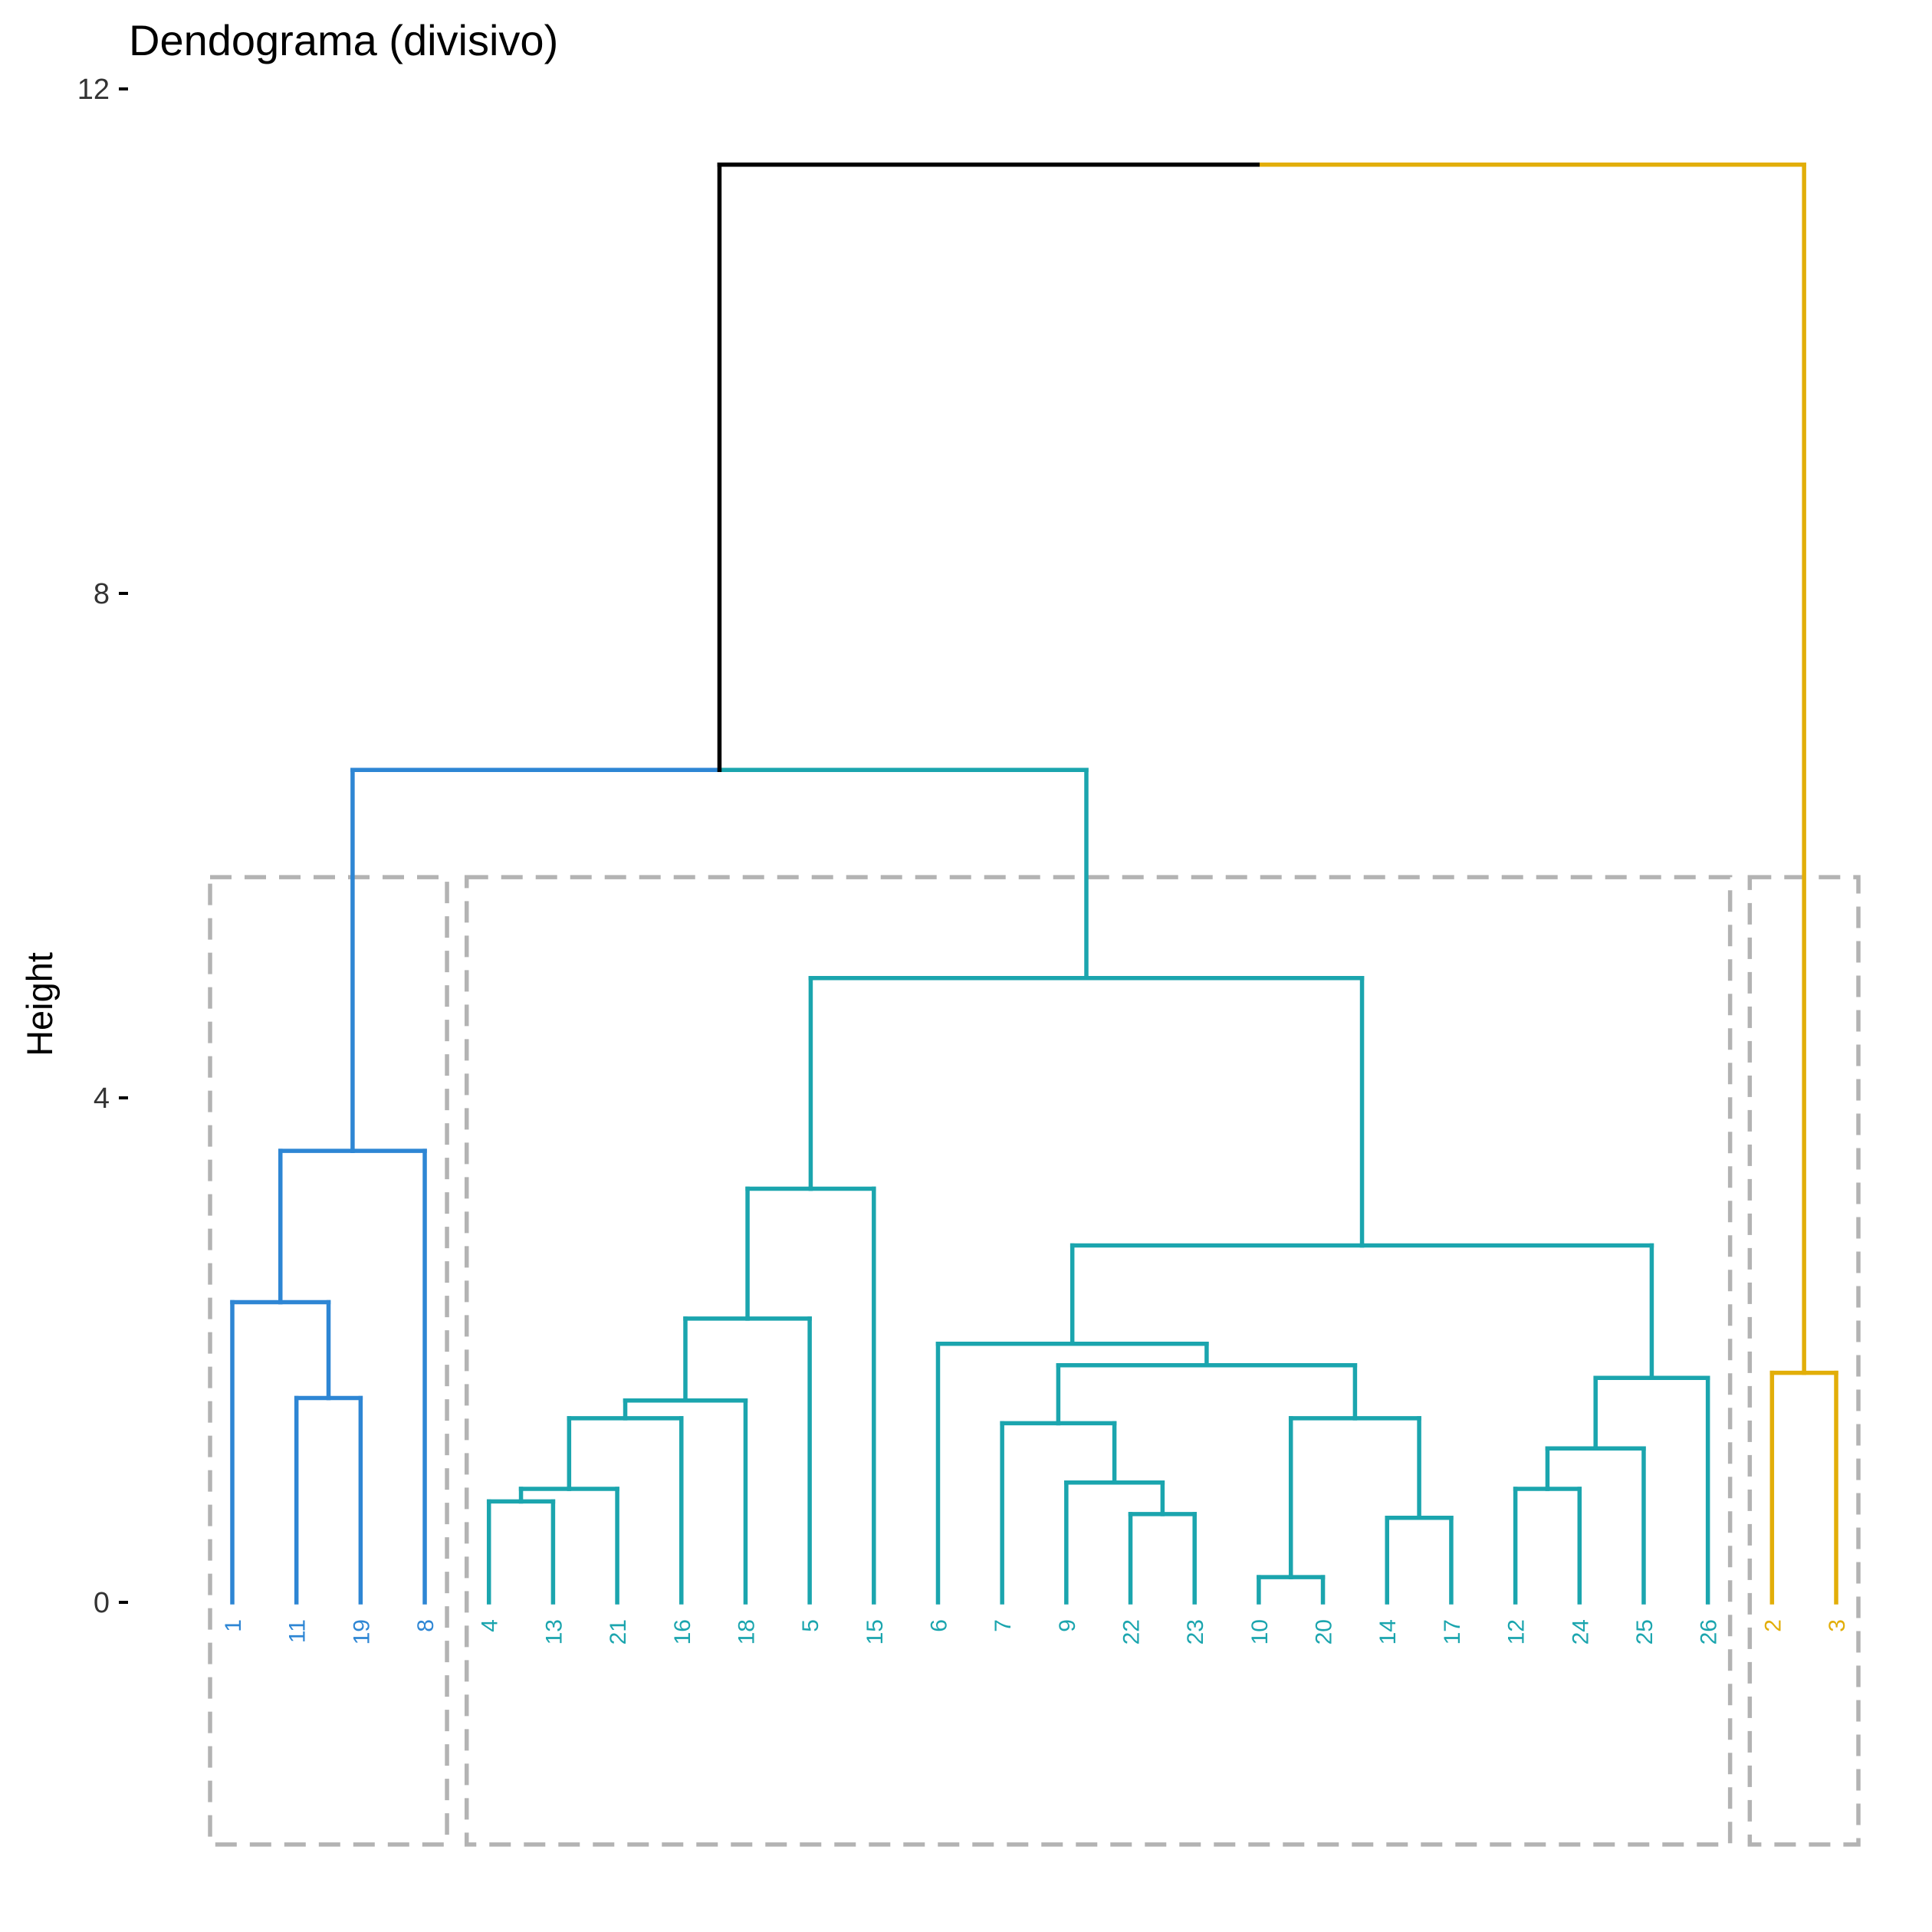 Image resolution: width=1932 pixels, height=1932 pixels. What do you see at coordinates (426, 1626) in the screenshot?
I see `leaf-label: 8` at bounding box center [426, 1626].